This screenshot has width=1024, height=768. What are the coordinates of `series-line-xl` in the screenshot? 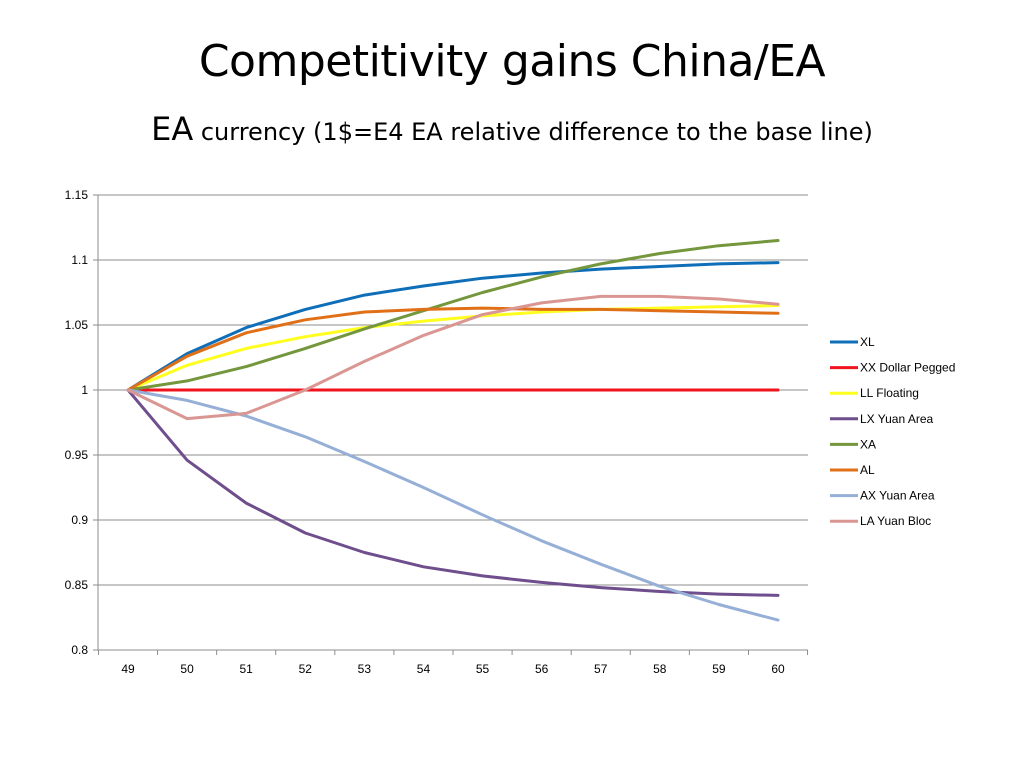 It's located at (453, 326).